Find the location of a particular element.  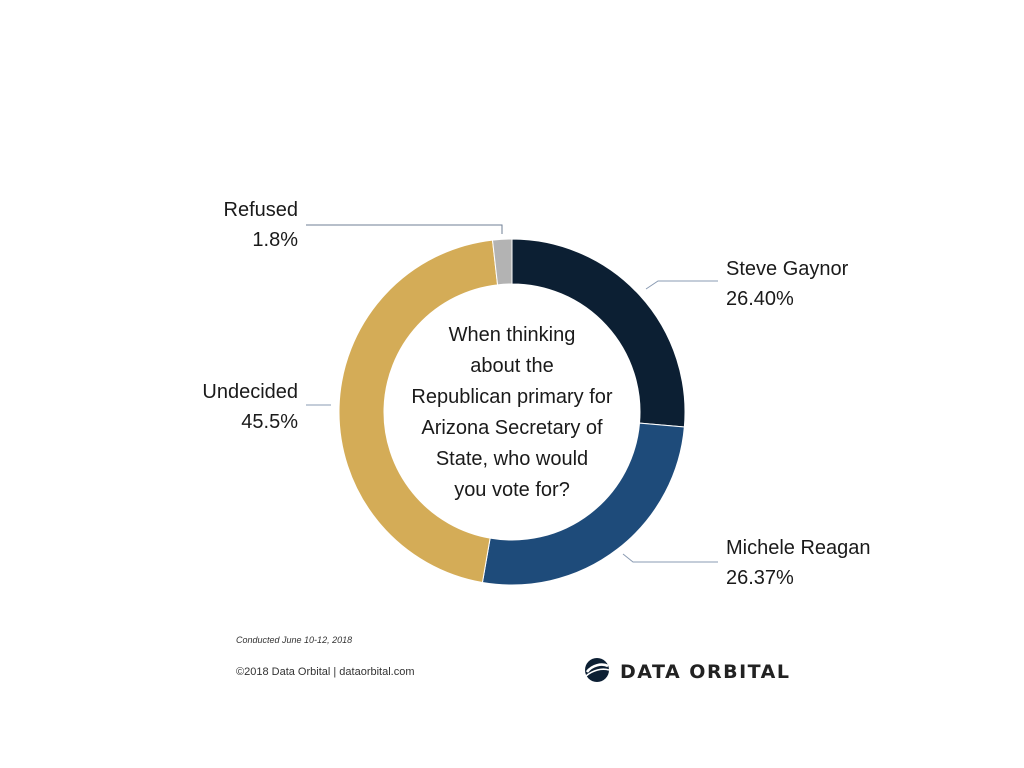

leader-line-steve-gaynor is located at coordinates (681, 285).